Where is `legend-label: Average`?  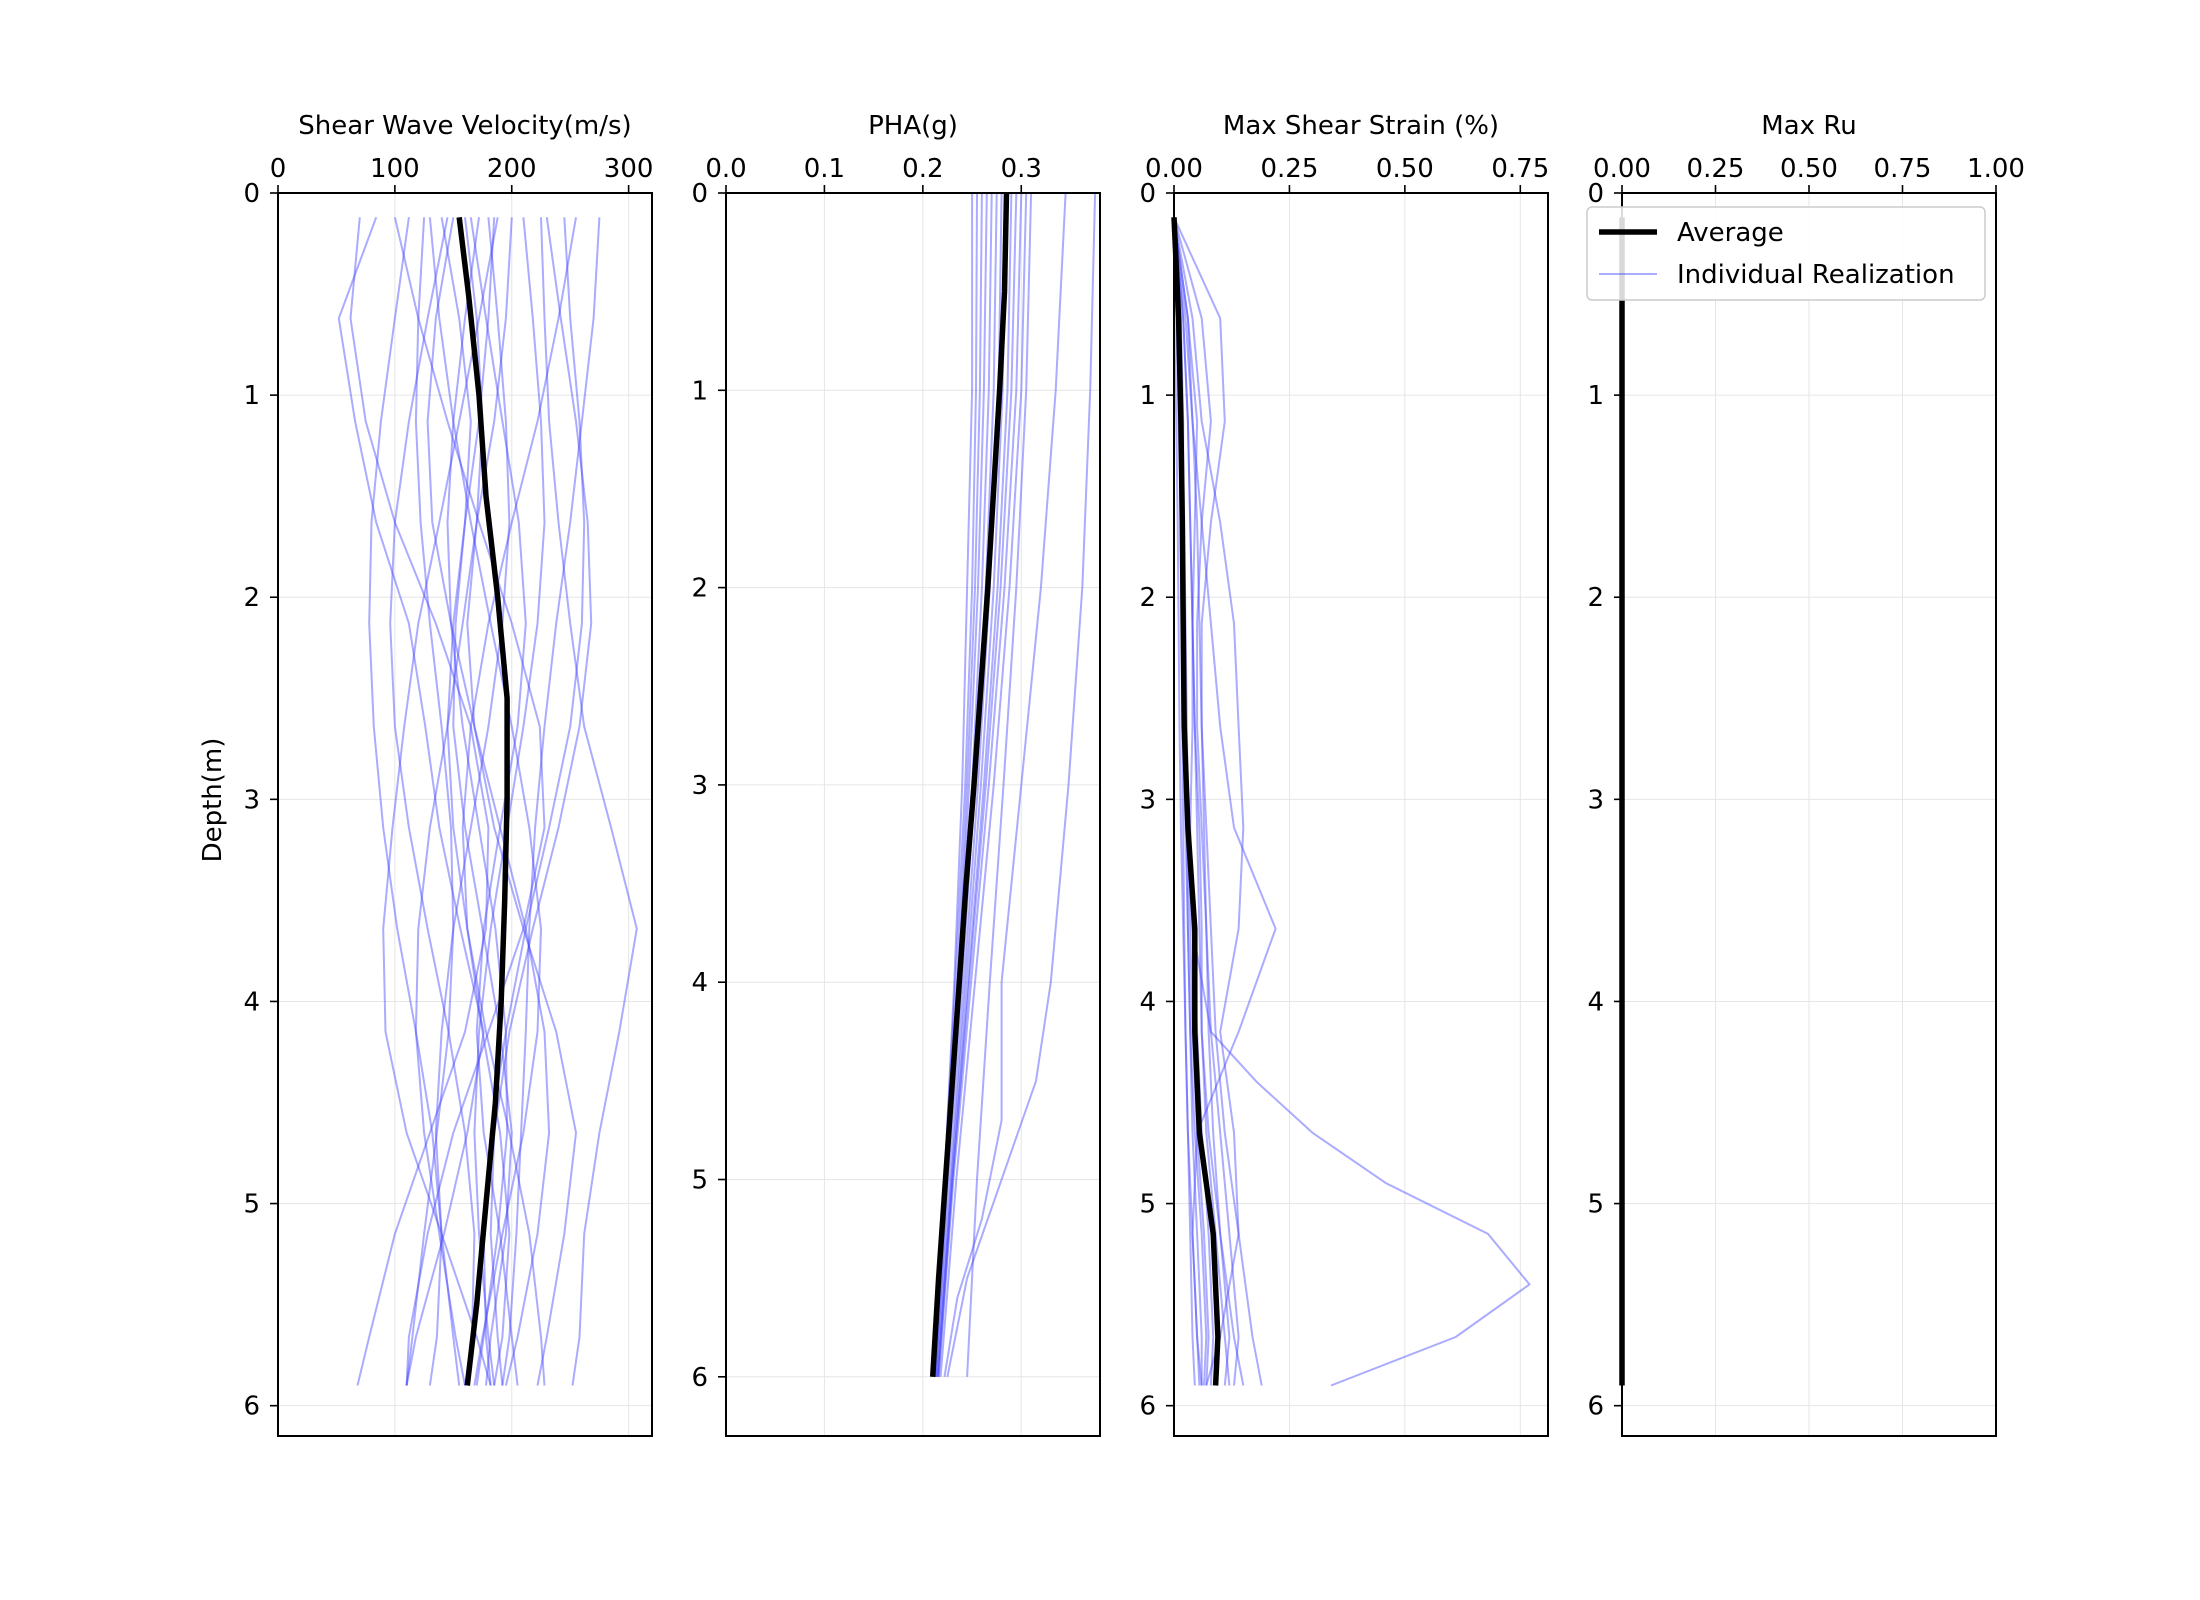 legend-label: Average is located at coordinates (1730, 233).